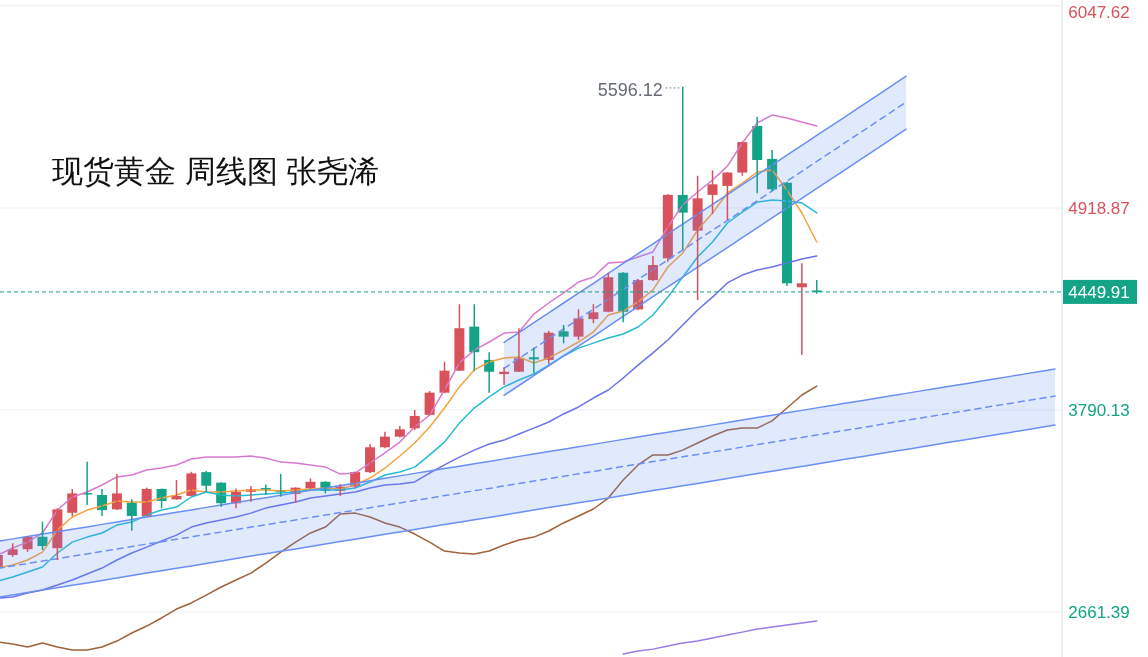 The image size is (1148, 657). What do you see at coordinates (1099, 12) in the screenshot?
I see `y-tick-label: 6047.62` at bounding box center [1099, 12].